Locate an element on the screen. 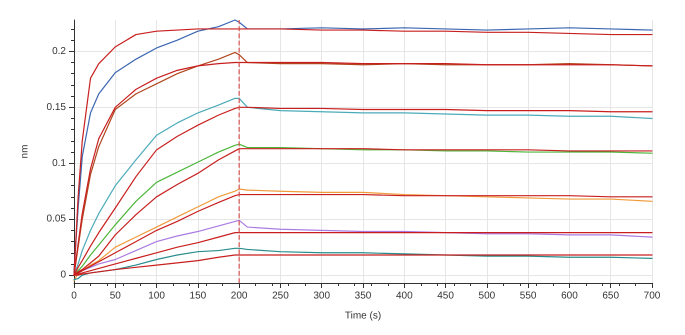  y-tick-label: 0.05 is located at coordinates (56, 219).